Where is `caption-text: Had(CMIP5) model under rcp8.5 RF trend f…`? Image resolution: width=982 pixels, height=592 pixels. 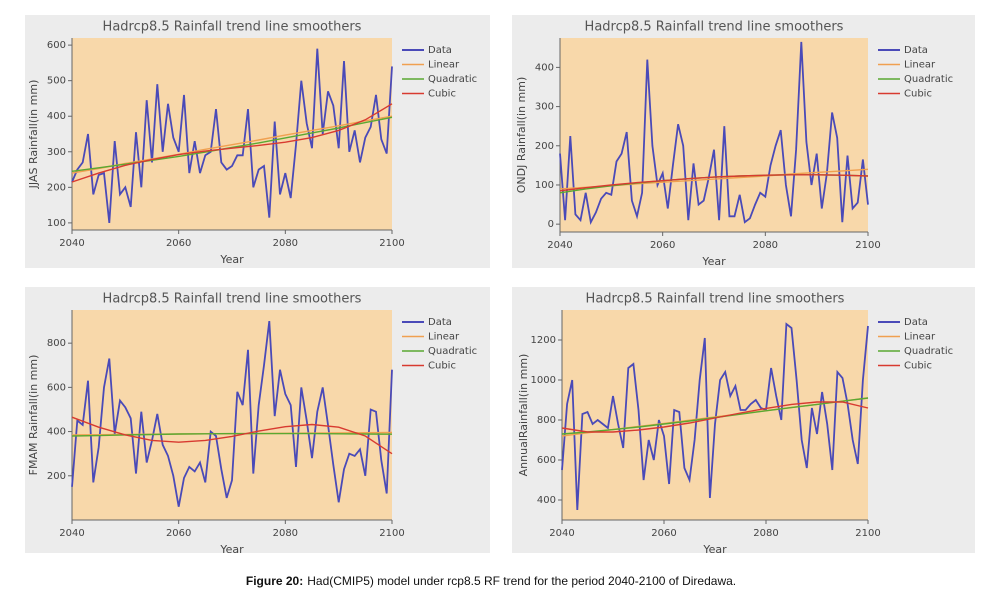
caption-text: Had(CMIP5) model under rcp8.5 RF trend f… is located at coordinates (522, 581).